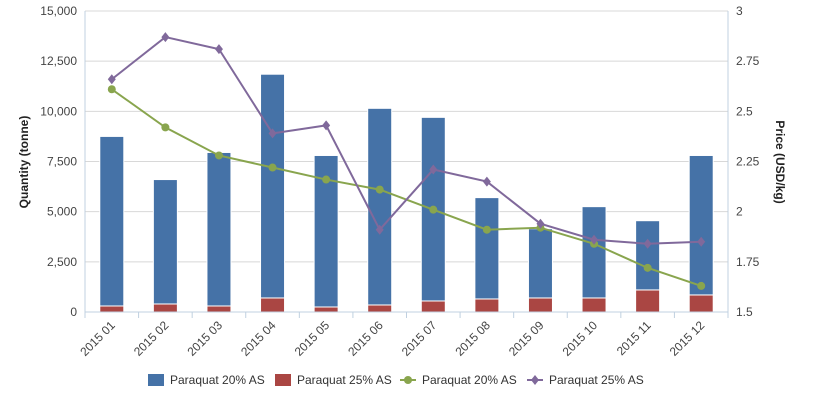  Describe the element at coordinates (258, 338) in the screenshot. I see `x-tick-label: 2015 04` at that location.